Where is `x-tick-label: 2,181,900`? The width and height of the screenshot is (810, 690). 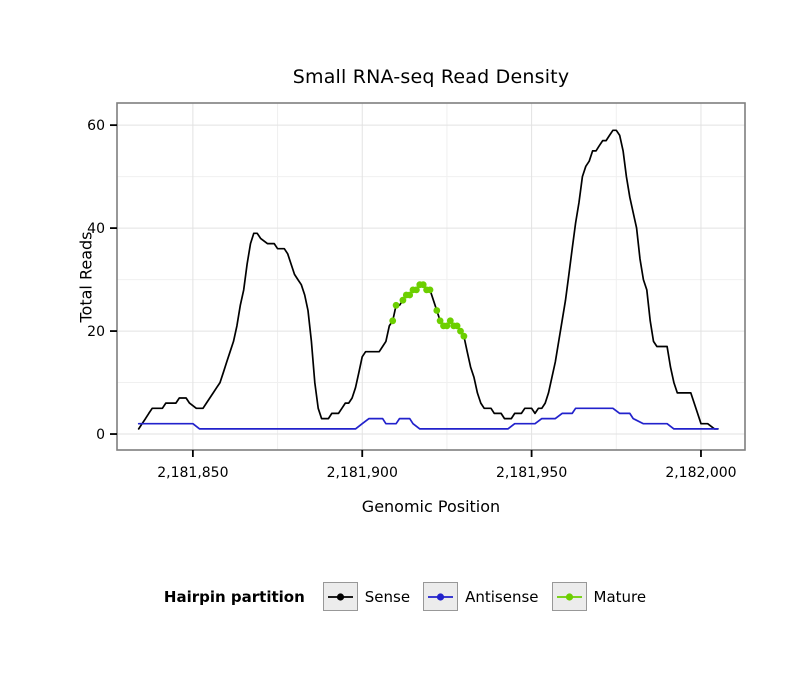 x-tick-label: 2,181,900 is located at coordinates (362, 473).